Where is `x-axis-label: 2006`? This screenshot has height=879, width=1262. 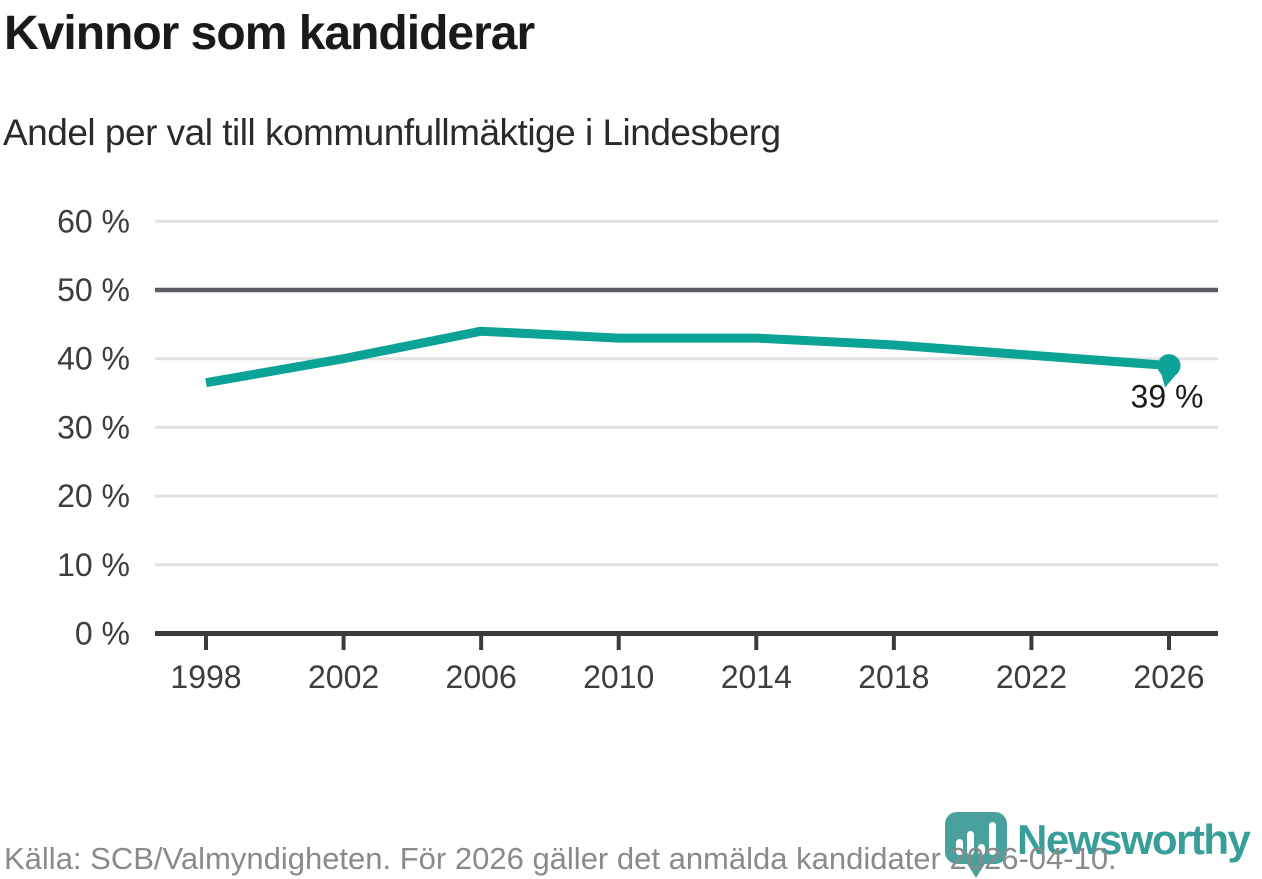
x-axis-label: 2006 is located at coordinates (481, 677).